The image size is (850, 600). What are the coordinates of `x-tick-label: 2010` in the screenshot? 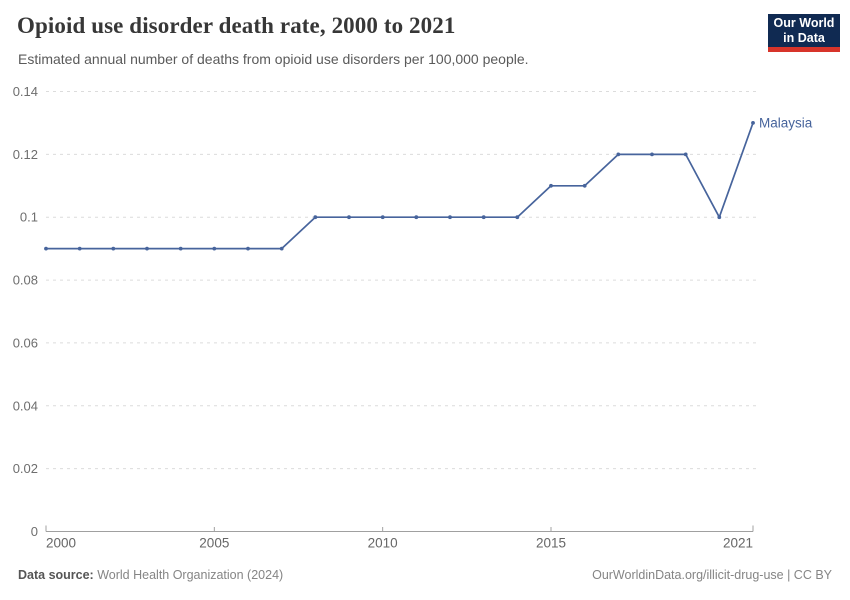 It's located at (383, 543).